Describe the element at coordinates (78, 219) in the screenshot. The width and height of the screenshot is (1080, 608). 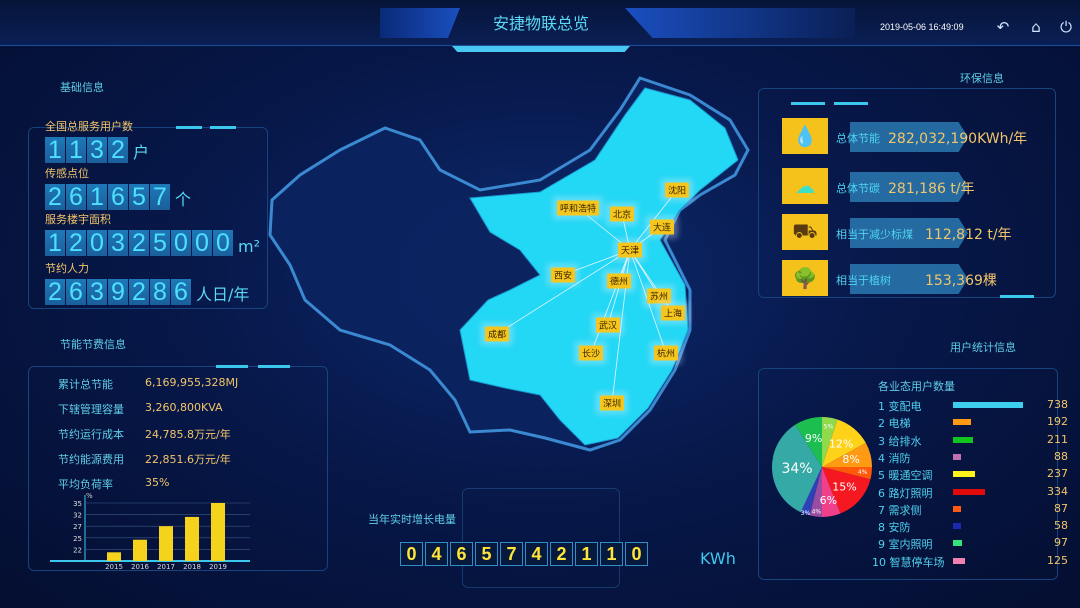
I see `basic-item-label: 服务楼宇面积` at that location.